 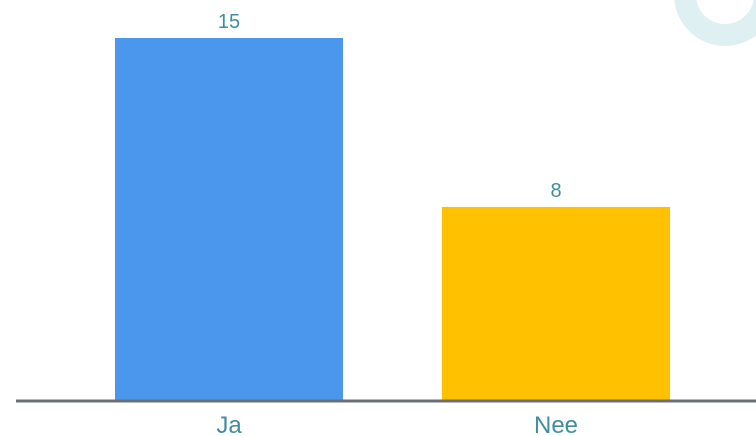 I want to click on x-tick-label-ja: Ja, so click(x=229, y=424).